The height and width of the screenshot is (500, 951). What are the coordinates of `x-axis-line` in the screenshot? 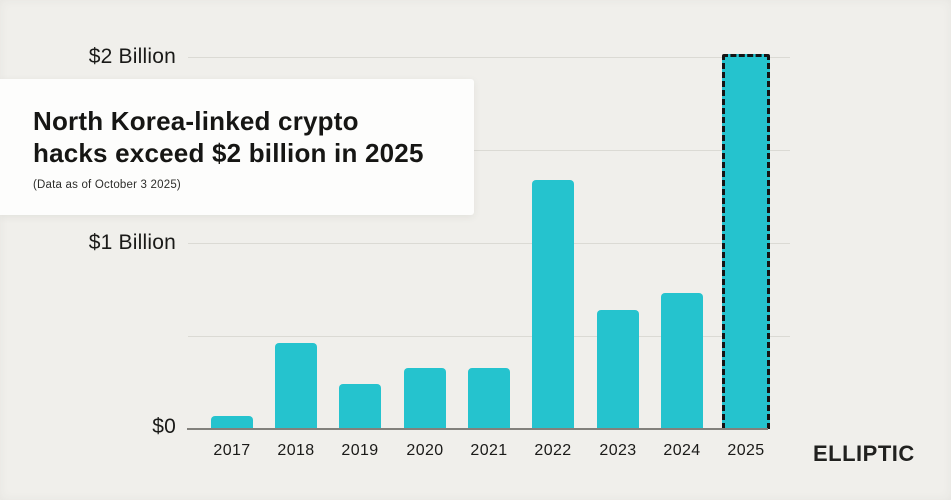 It's located at (477, 429).